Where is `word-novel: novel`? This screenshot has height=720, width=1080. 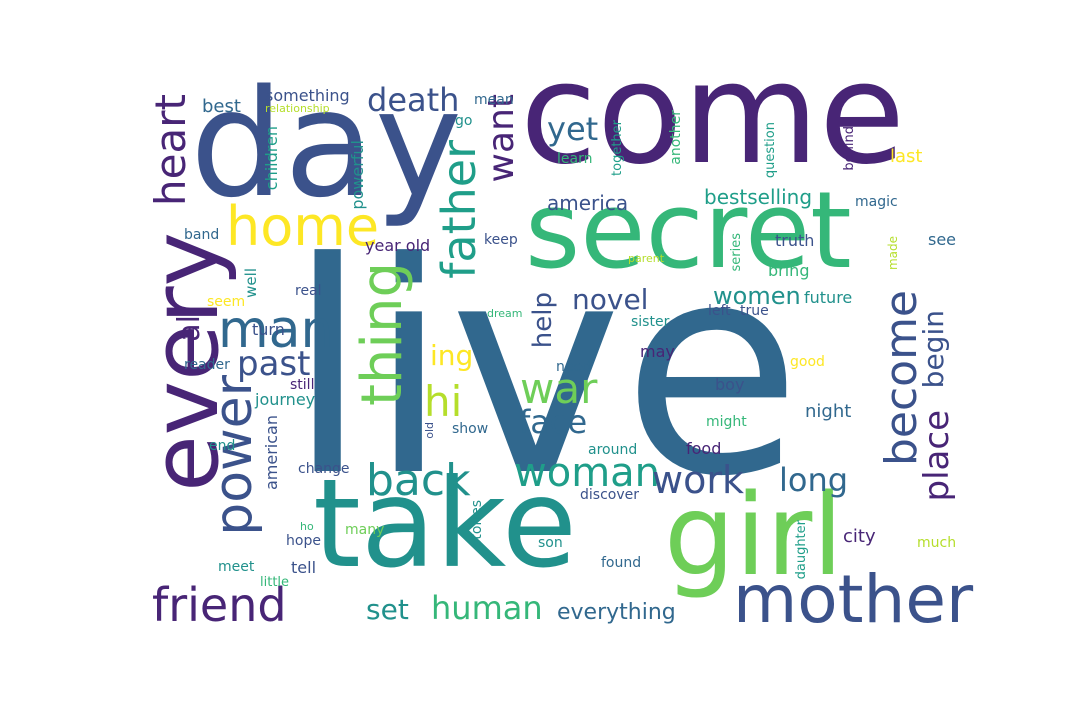 word-novel: novel is located at coordinates (610, 299).